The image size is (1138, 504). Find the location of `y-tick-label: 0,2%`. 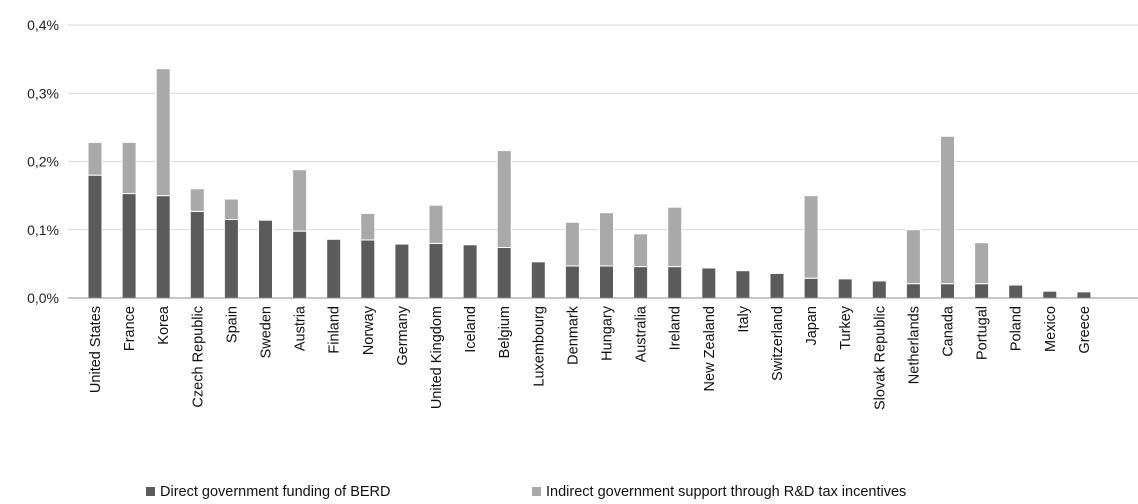

y-tick-label: 0,2% is located at coordinates (43, 162).